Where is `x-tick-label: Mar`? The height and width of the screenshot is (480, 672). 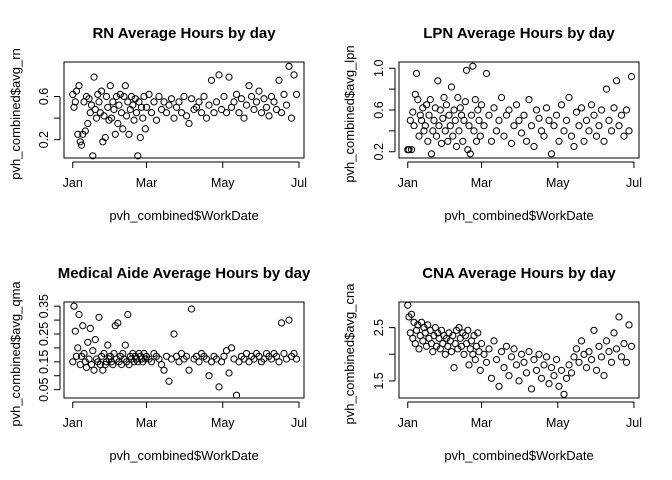
x-tick-label: Mar is located at coordinates (482, 183).